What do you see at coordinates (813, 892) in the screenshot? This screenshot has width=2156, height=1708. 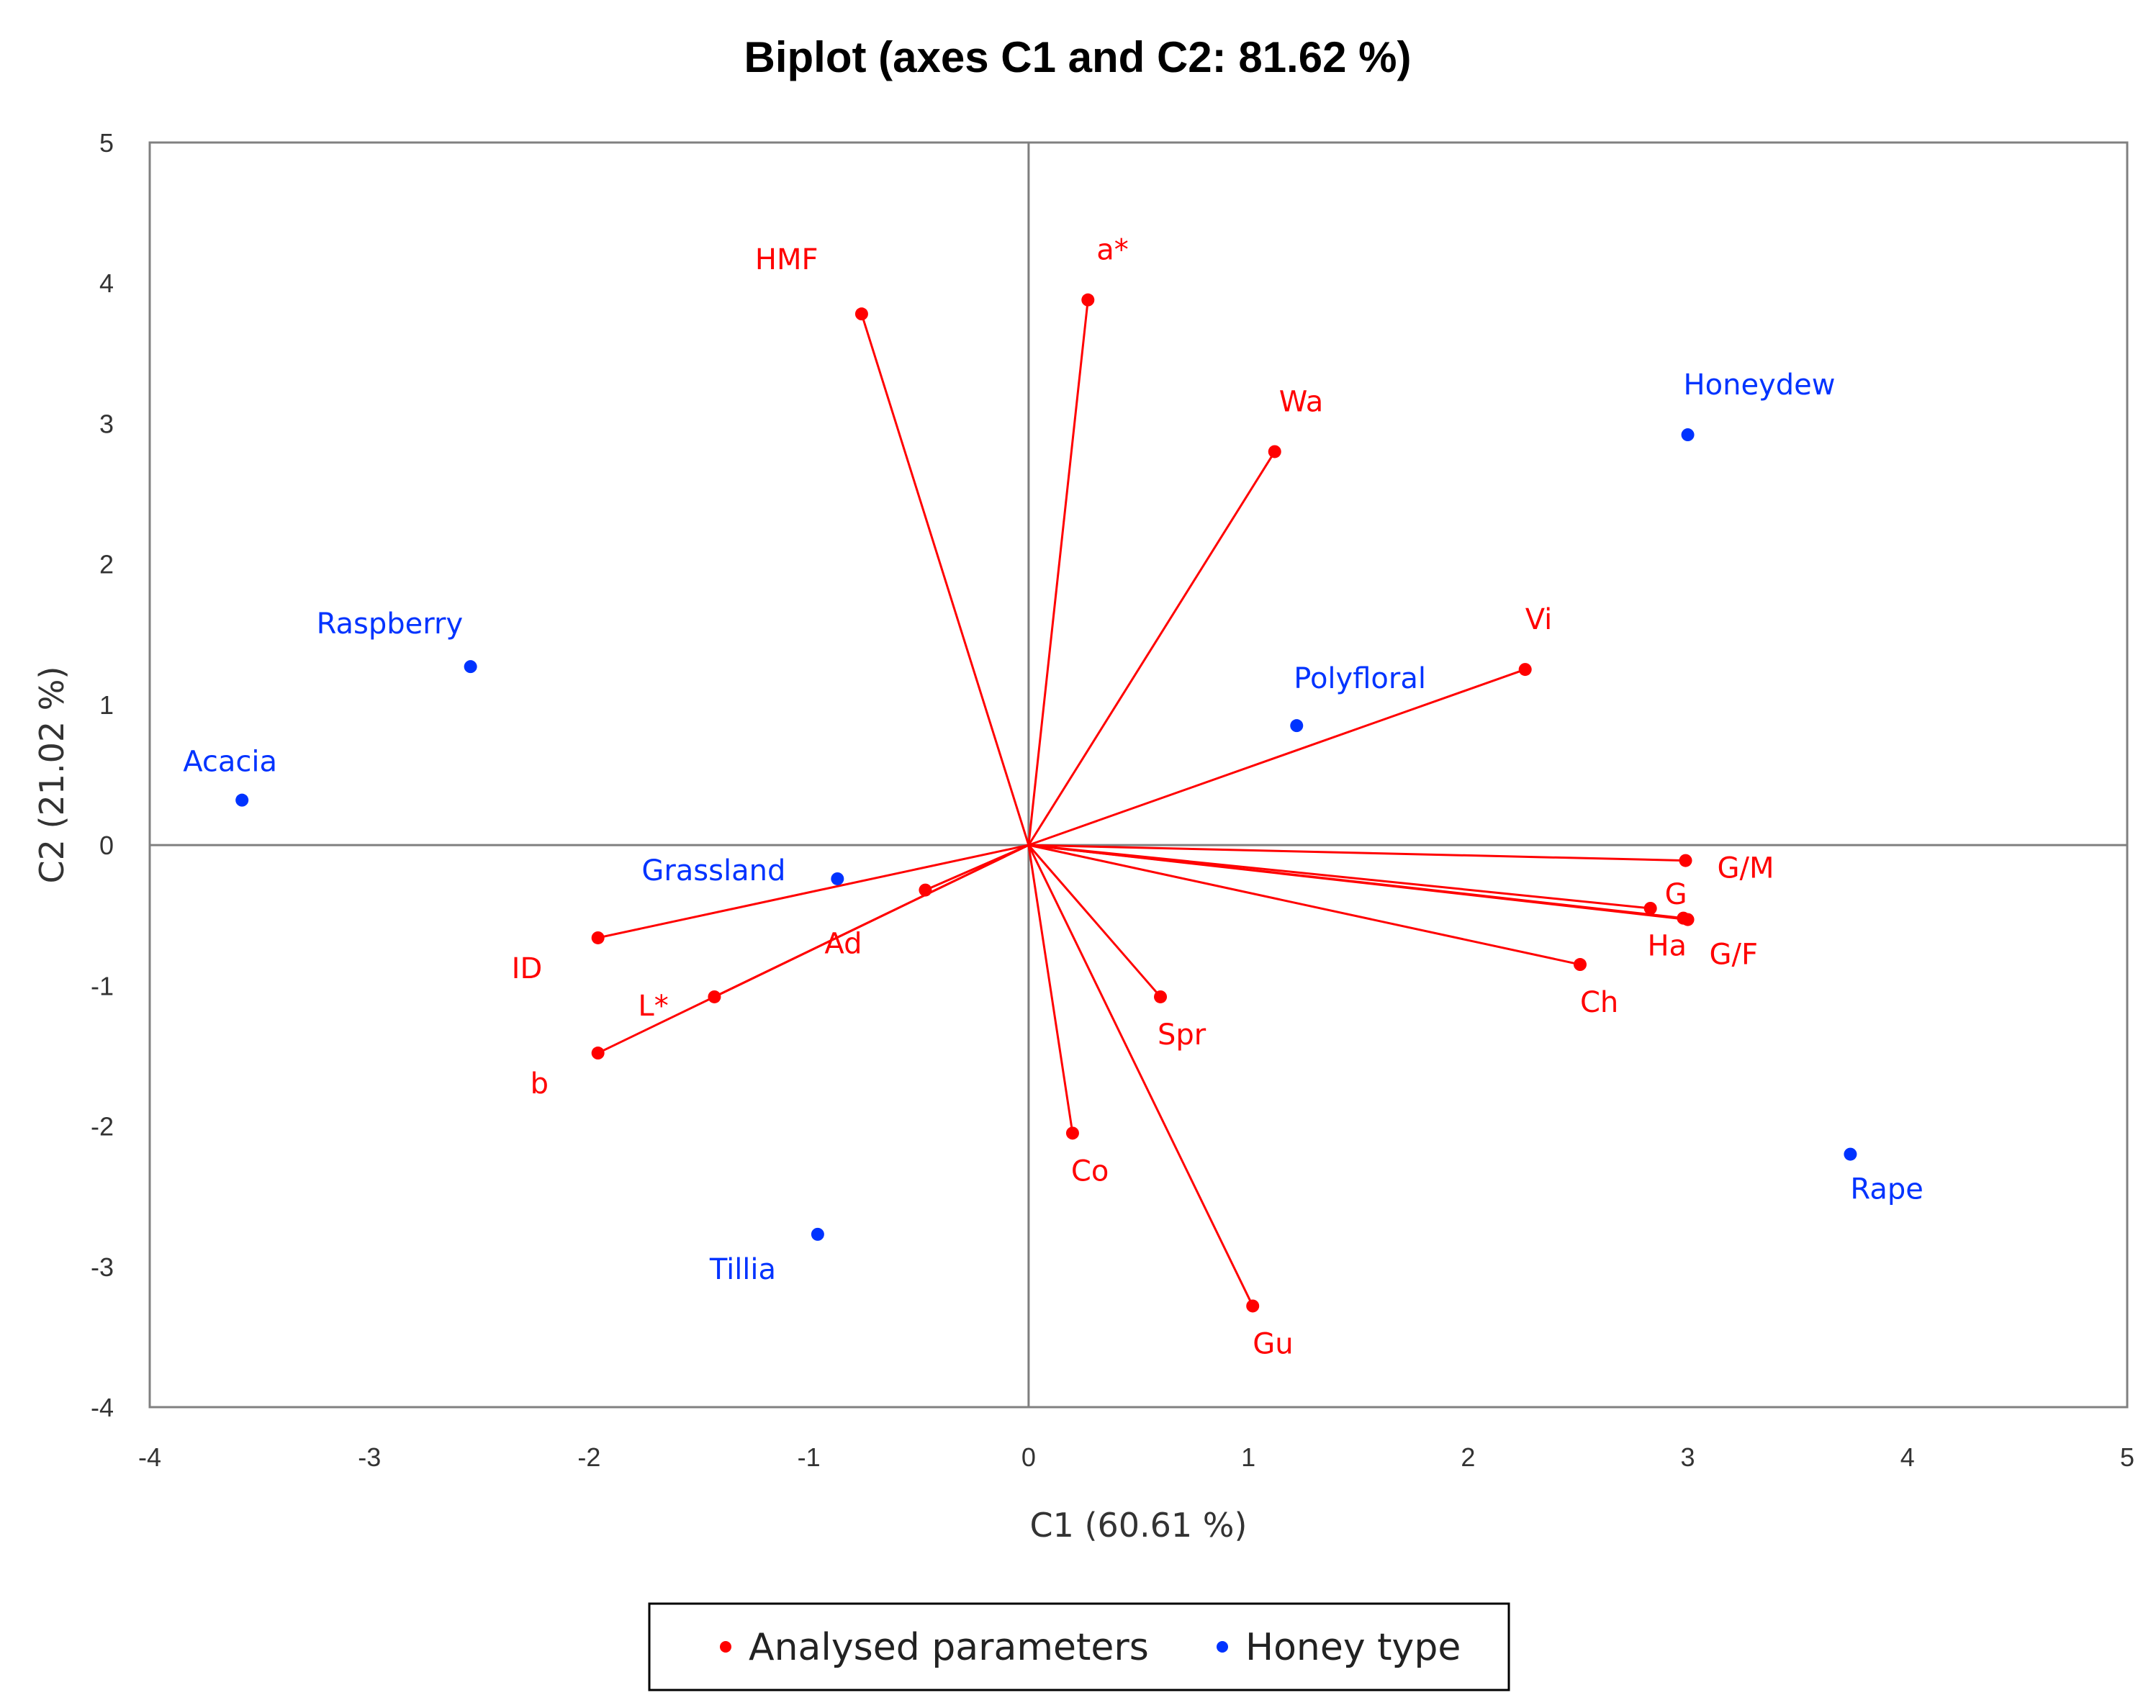 I see `vector-id` at bounding box center [813, 892].